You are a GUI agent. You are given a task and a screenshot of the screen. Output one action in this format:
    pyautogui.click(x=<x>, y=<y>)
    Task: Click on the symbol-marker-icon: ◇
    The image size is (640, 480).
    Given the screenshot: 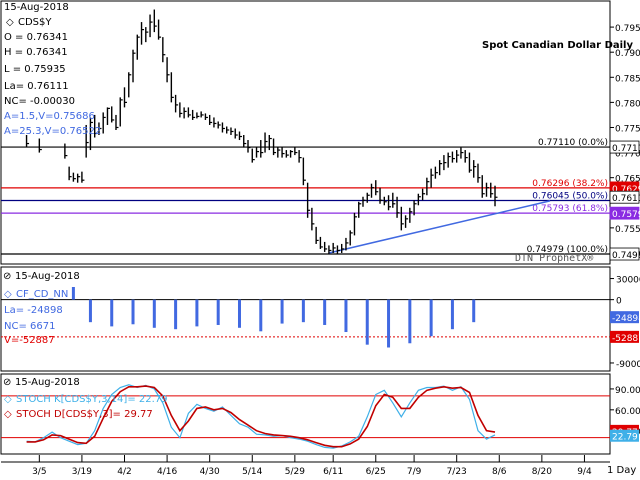 What is the action you would take?
    pyautogui.click(x=10, y=22)
    